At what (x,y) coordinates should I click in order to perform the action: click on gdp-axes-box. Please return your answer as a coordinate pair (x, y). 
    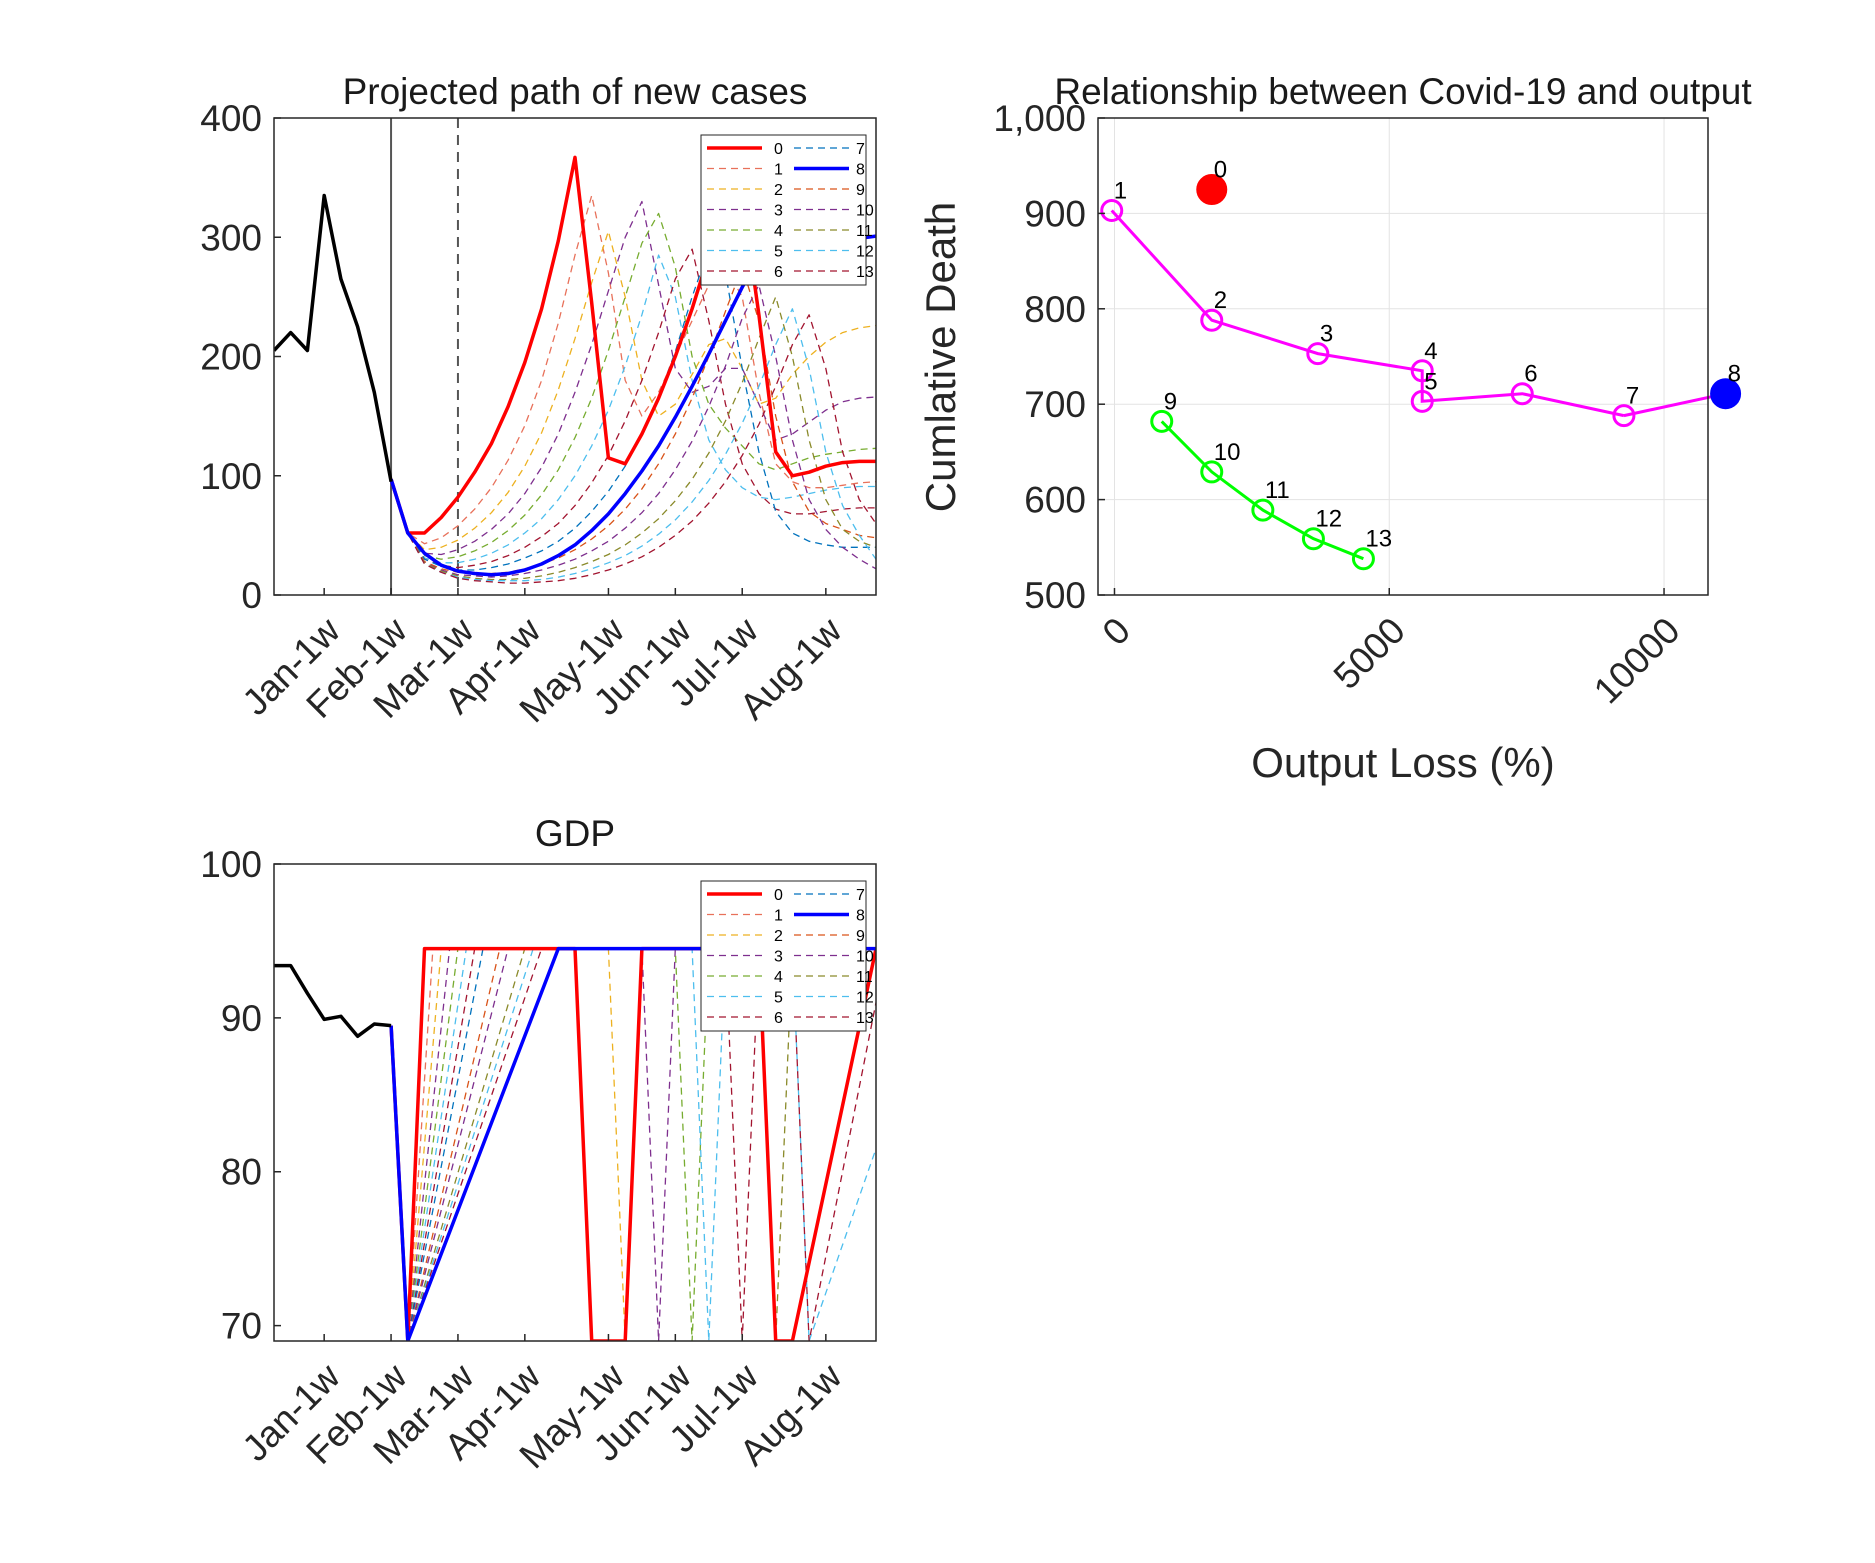
    Looking at the image, I should click on (575, 1102).